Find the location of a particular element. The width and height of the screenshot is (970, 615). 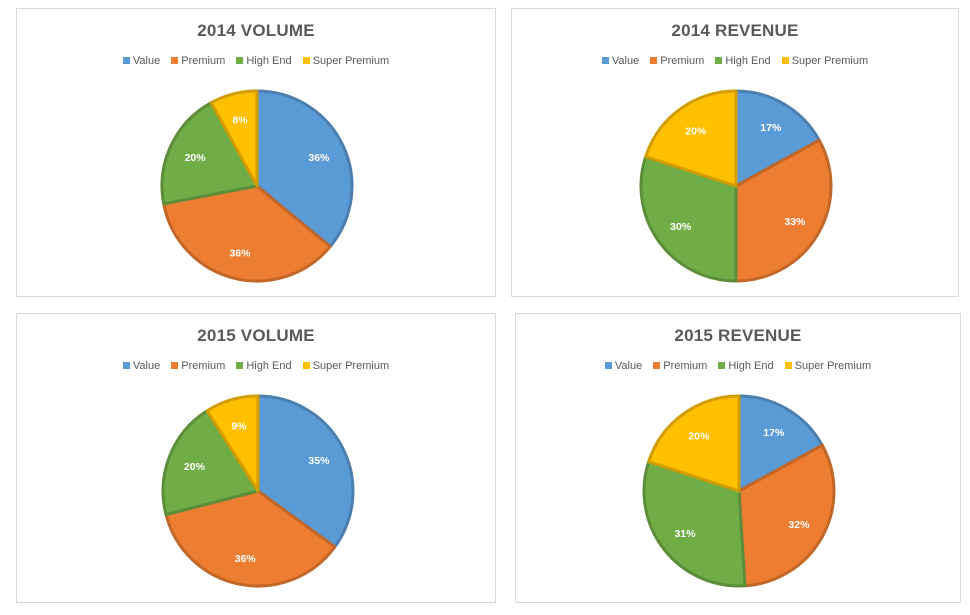

pie-chart: 17% 33% 30% 20% is located at coordinates (736, 186).